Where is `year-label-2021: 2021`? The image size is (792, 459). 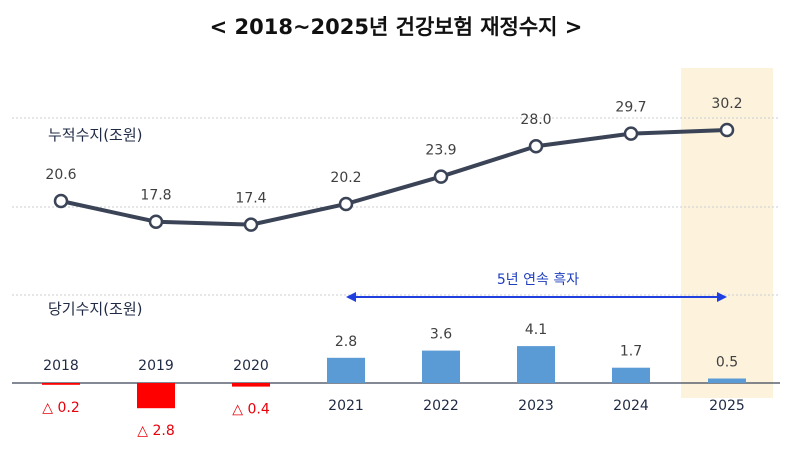
year-label-2021: 2021 is located at coordinates (346, 406).